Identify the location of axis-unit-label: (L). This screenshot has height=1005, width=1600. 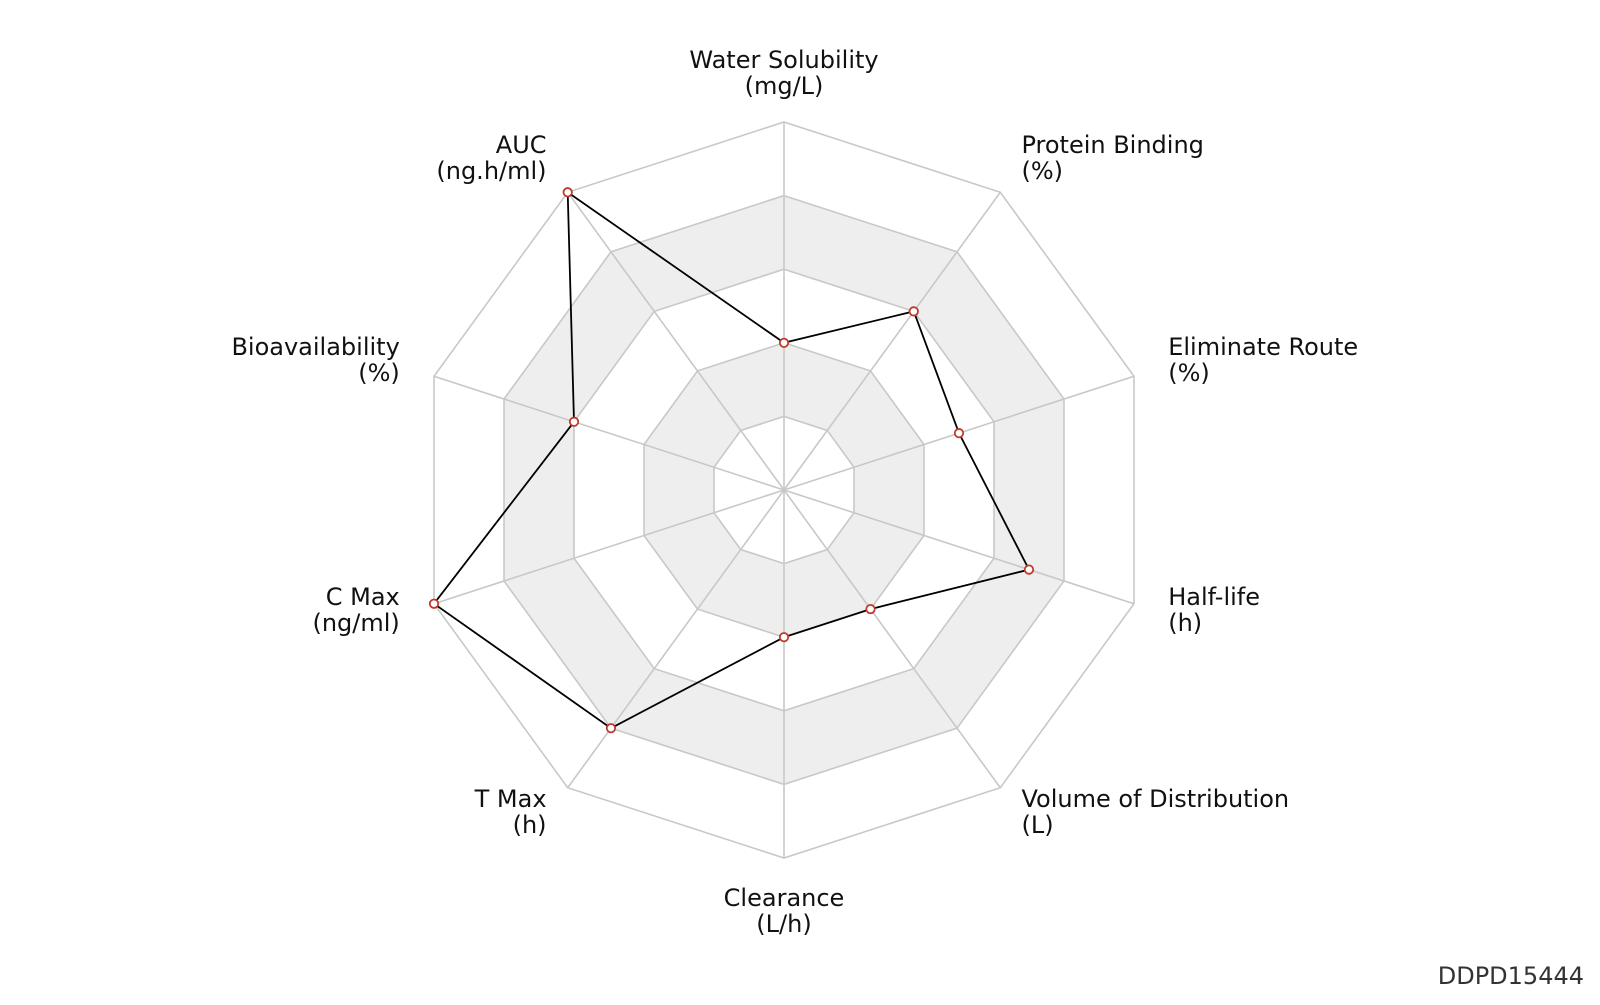
(1037, 825).